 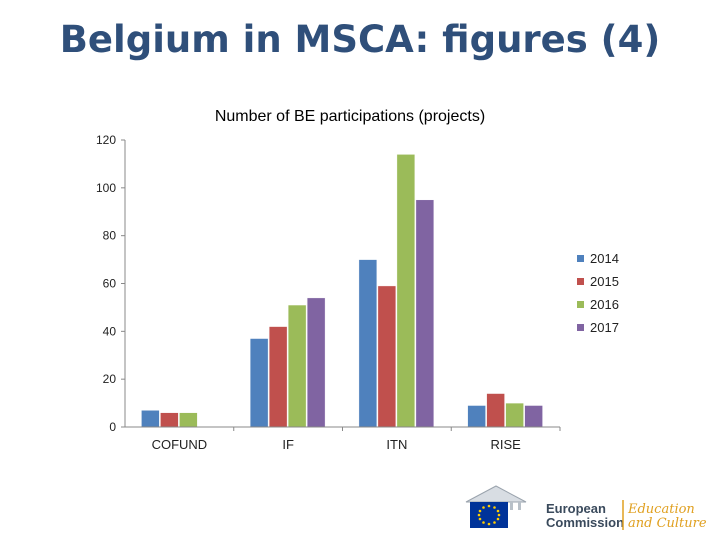 I want to click on bar-itn-2016, so click(x=406, y=291).